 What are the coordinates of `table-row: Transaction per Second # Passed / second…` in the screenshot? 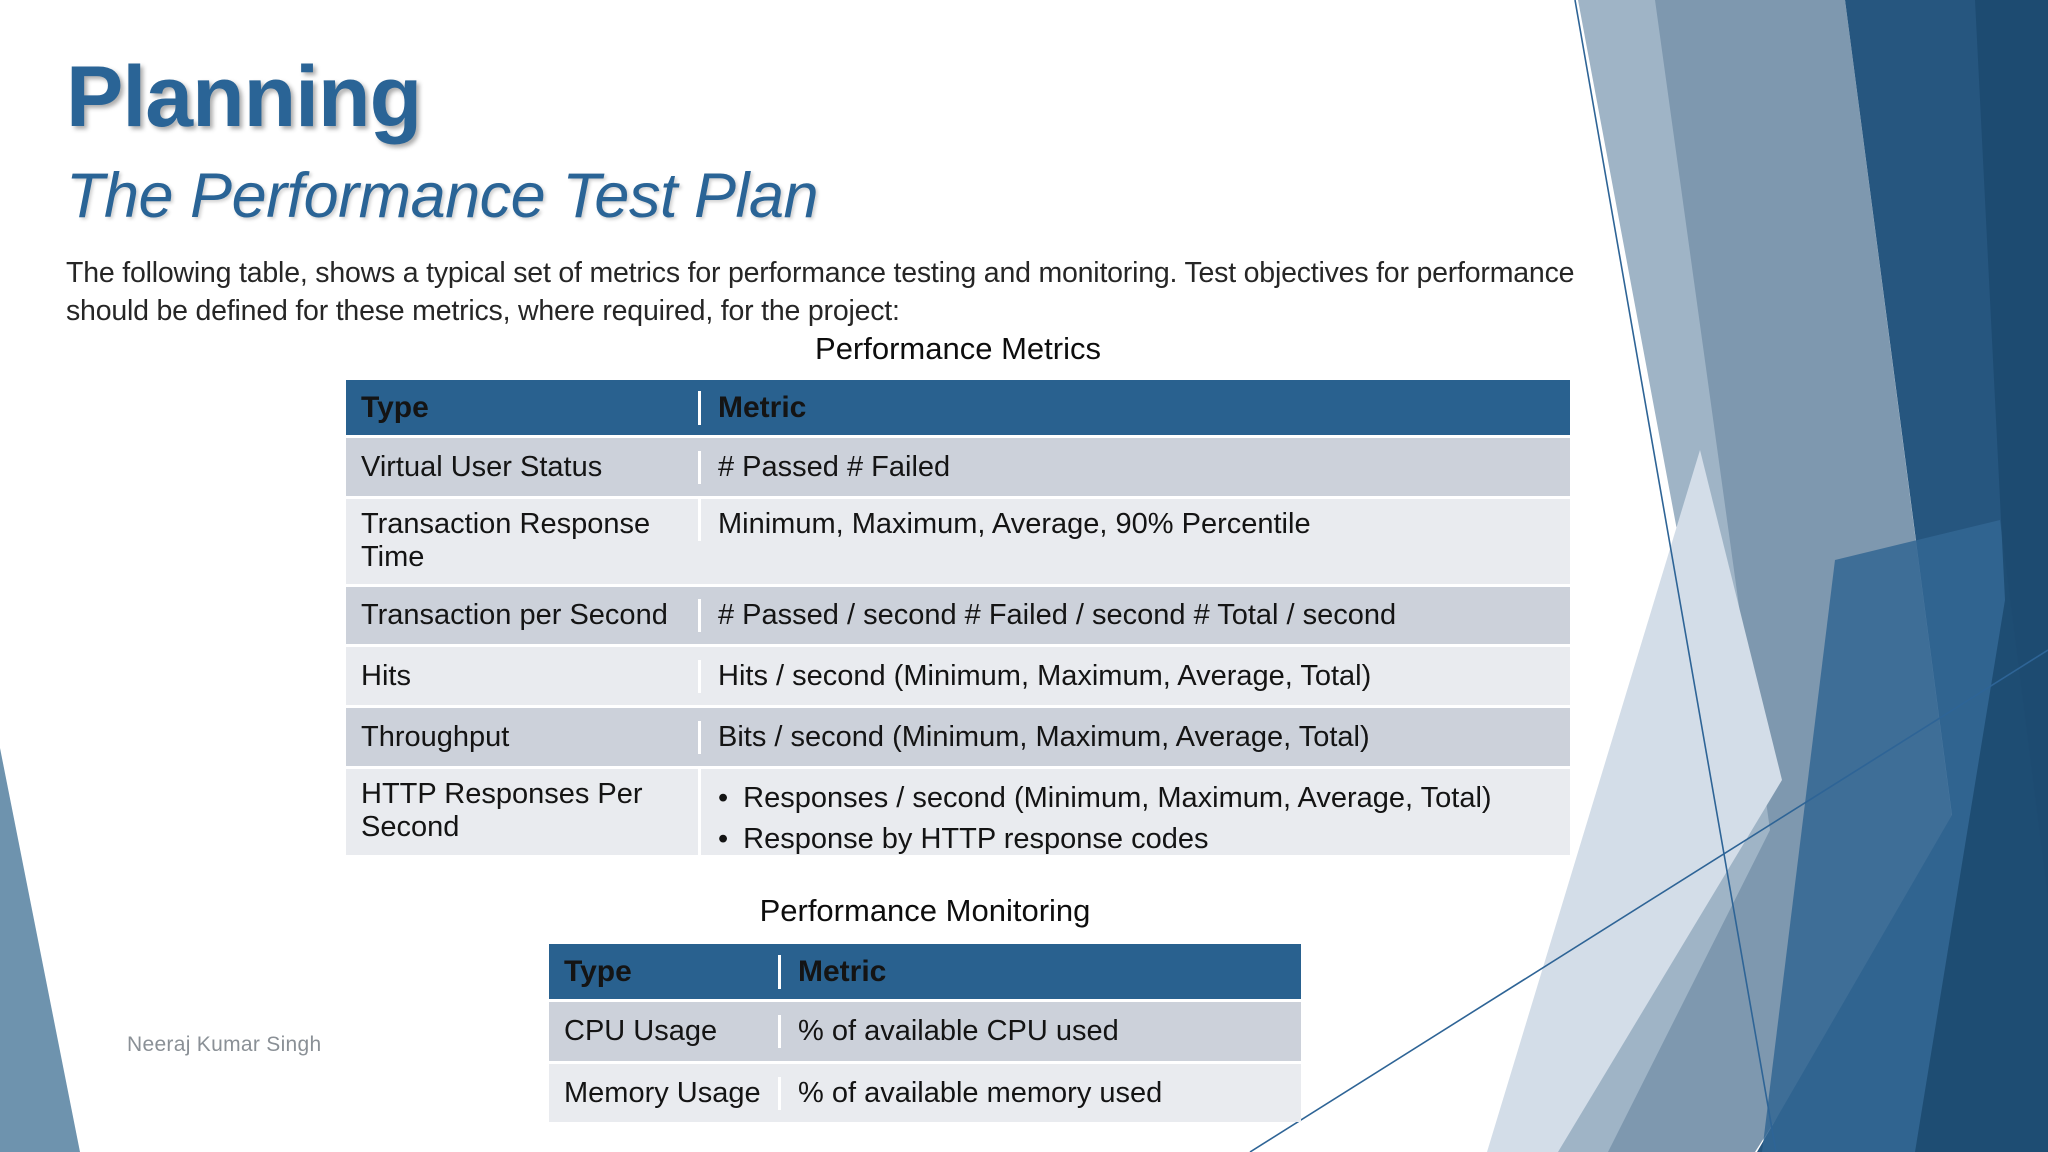 It's located at (958, 615).